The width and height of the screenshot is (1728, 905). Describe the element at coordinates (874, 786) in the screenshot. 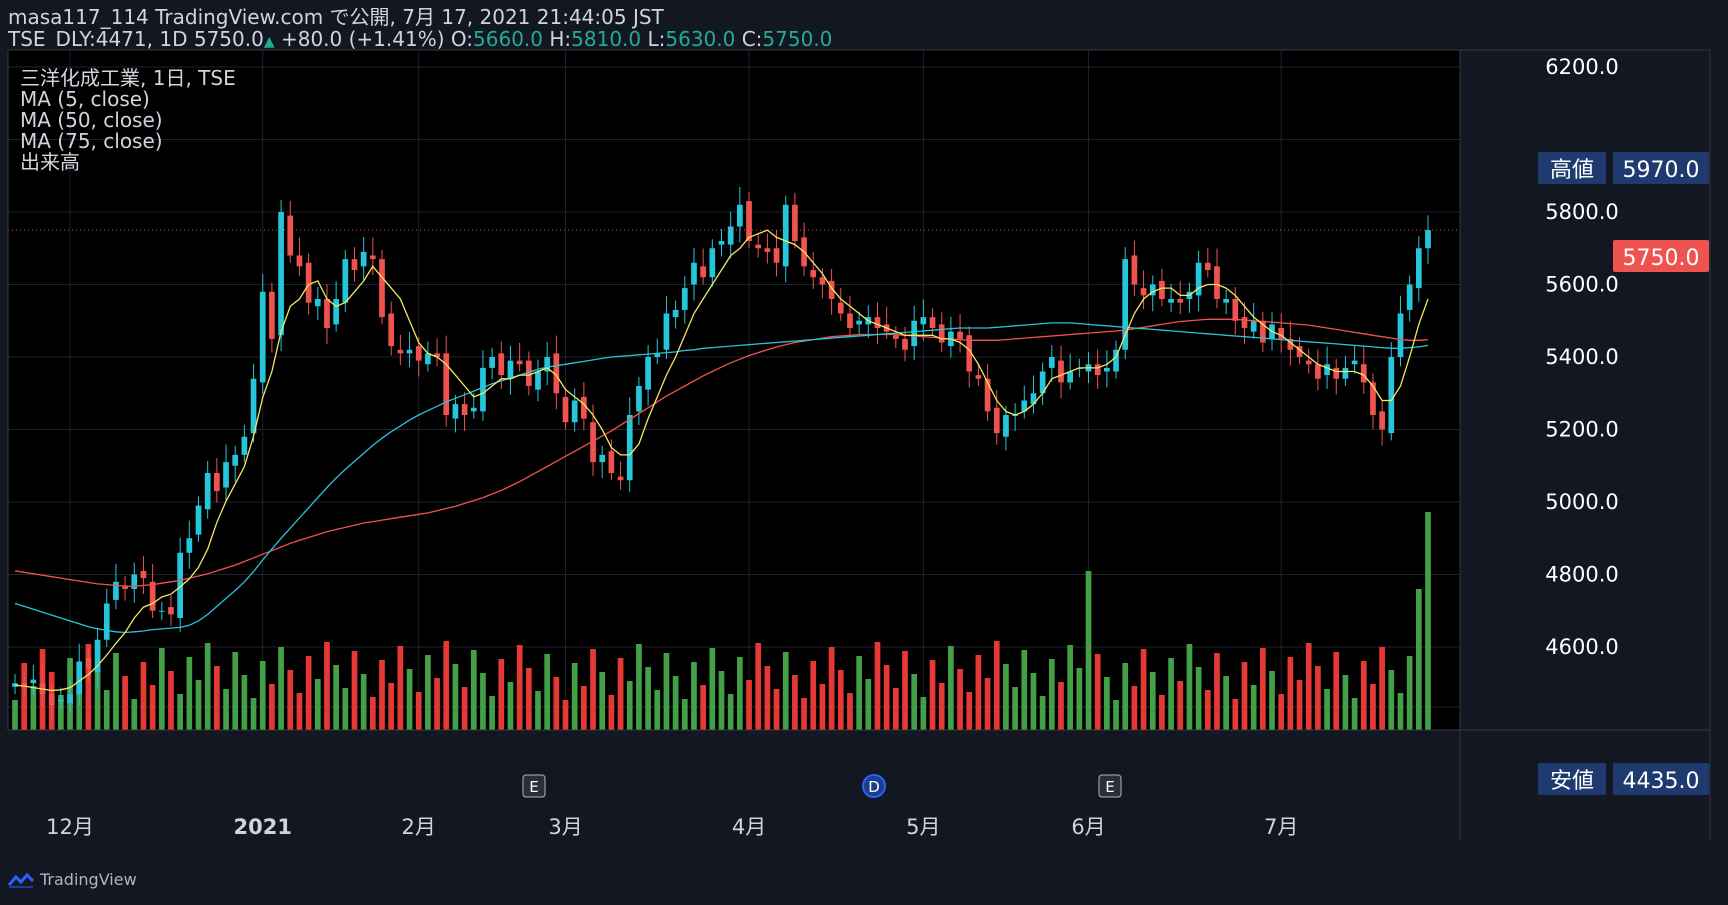

I see `dividend-marker` at that location.